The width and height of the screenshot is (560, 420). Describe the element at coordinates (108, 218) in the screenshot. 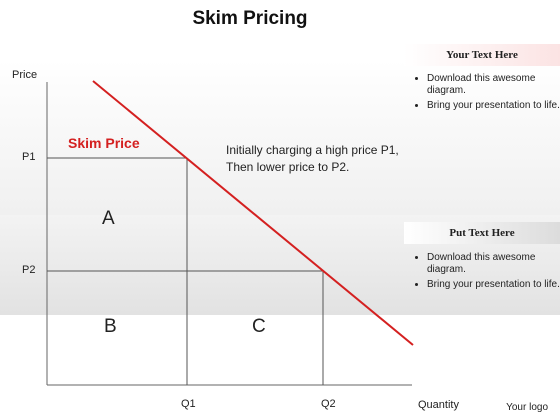

I see `region-a-label: A` at that location.